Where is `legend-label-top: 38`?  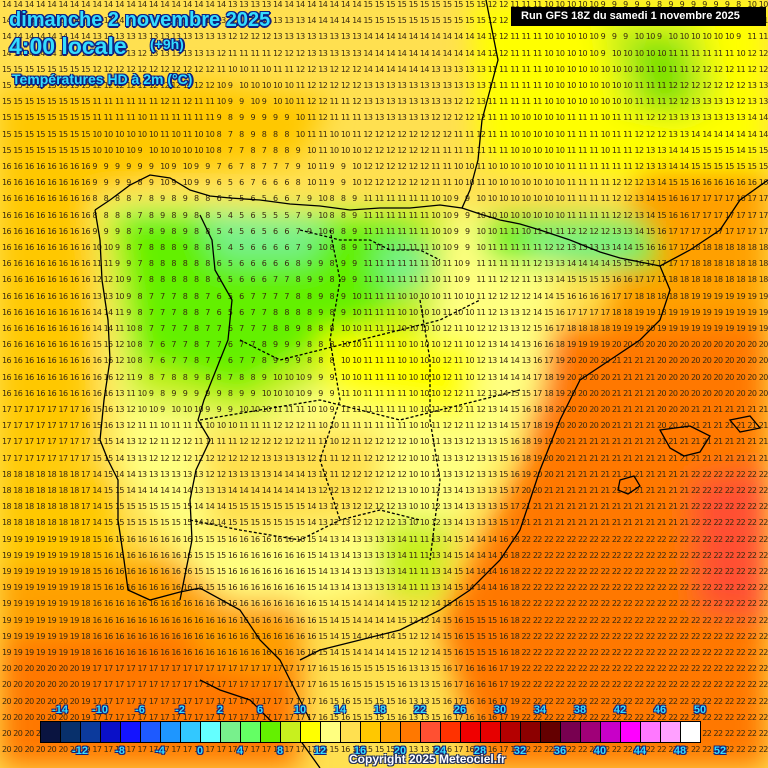
legend-label-top: 38 is located at coordinates (580, 710).